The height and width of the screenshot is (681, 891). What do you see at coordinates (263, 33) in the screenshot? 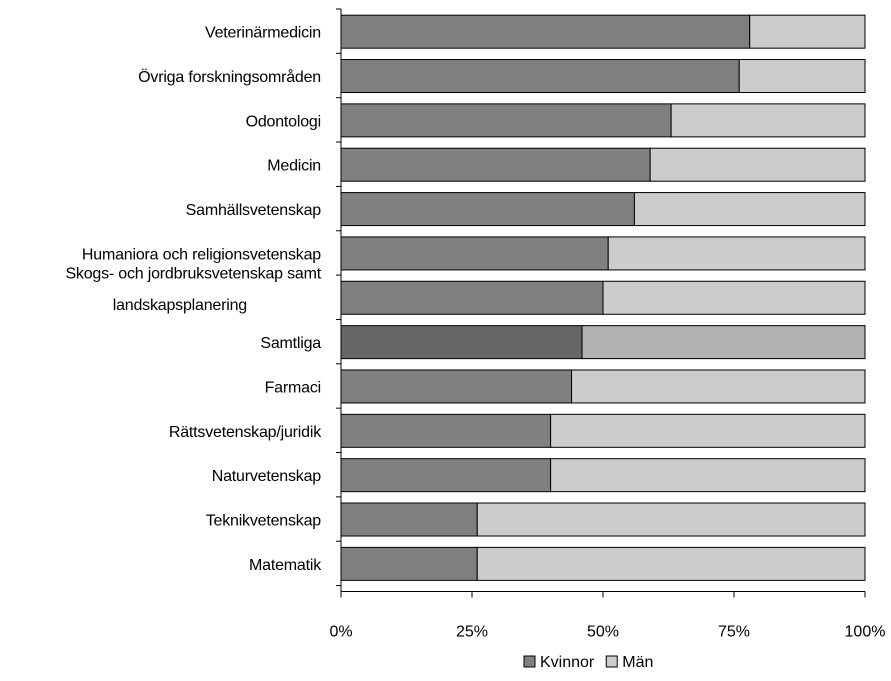
I see `category-label-0: Veterinärmedicin` at bounding box center [263, 33].